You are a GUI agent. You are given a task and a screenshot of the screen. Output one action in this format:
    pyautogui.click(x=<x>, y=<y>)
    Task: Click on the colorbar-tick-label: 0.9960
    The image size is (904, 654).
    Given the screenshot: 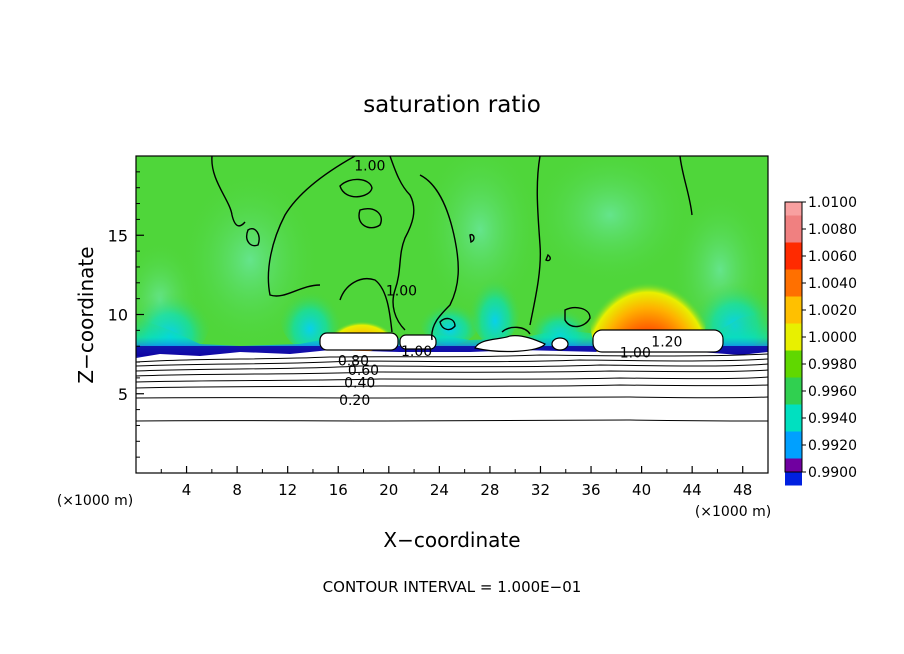 What is the action you would take?
    pyautogui.click(x=832, y=392)
    